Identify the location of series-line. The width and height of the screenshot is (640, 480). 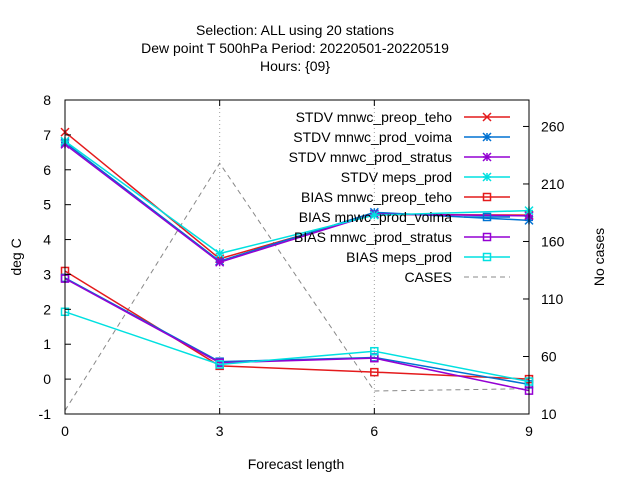
(297, 347).